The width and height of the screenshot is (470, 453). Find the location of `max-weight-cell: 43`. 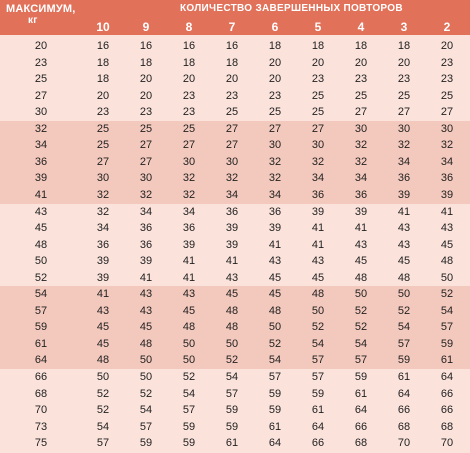

max-weight-cell: 43 is located at coordinates (41, 211).